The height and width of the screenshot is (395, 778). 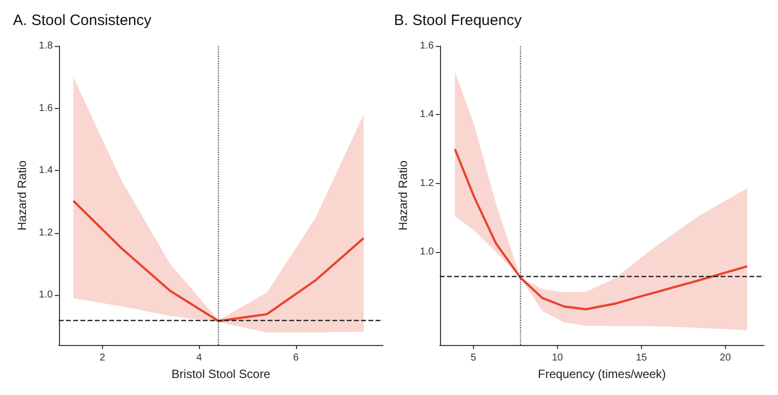 What do you see at coordinates (558, 358) in the screenshot?
I see `x-tick-label: 10` at bounding box center [558, 358].